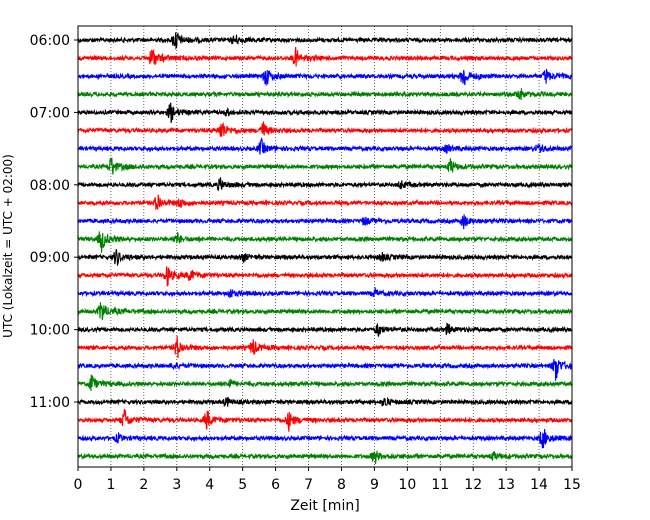  What do you see at coordinates (308, 485) in the screenshot?
I see `x-tick-label: 7` at bounding box center [308, 485].